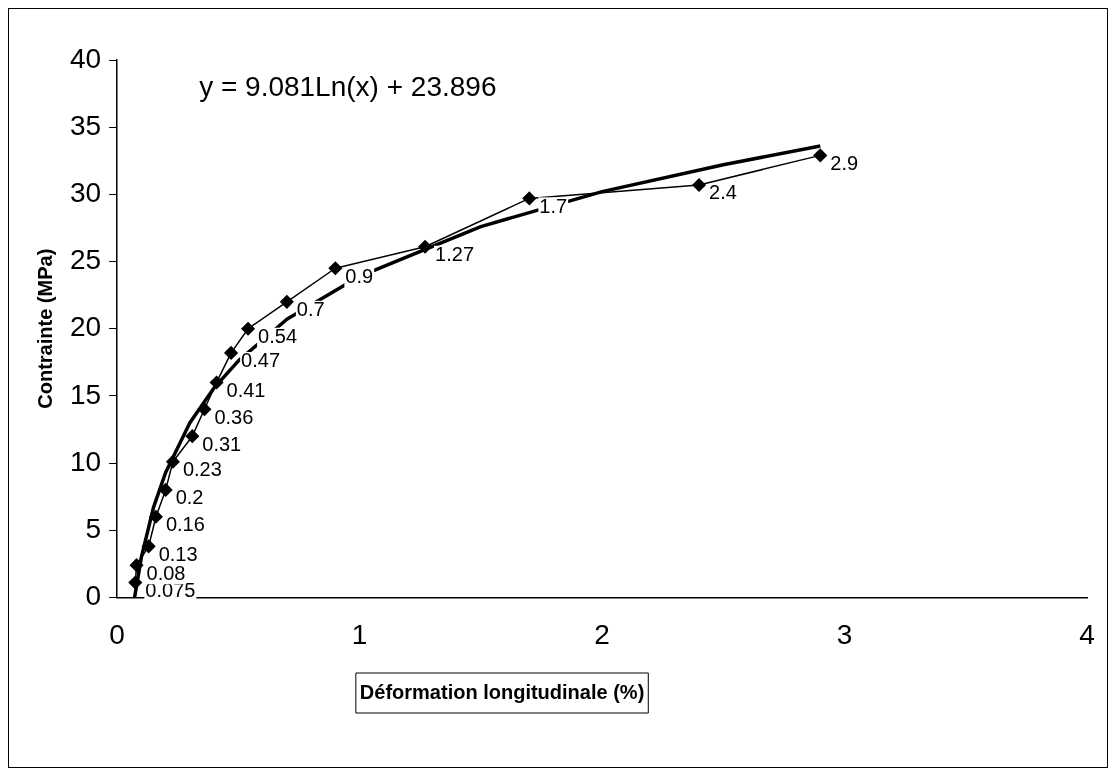  What do you see at coordinates (1087, 634) in the screenshot?
I see `x-tick-label: 4` at bounding box center [1087, 634].